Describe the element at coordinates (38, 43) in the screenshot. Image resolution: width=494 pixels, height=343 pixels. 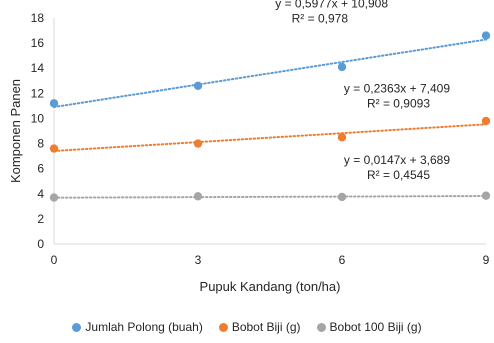
I see `y-tick-label: 16` at that location.